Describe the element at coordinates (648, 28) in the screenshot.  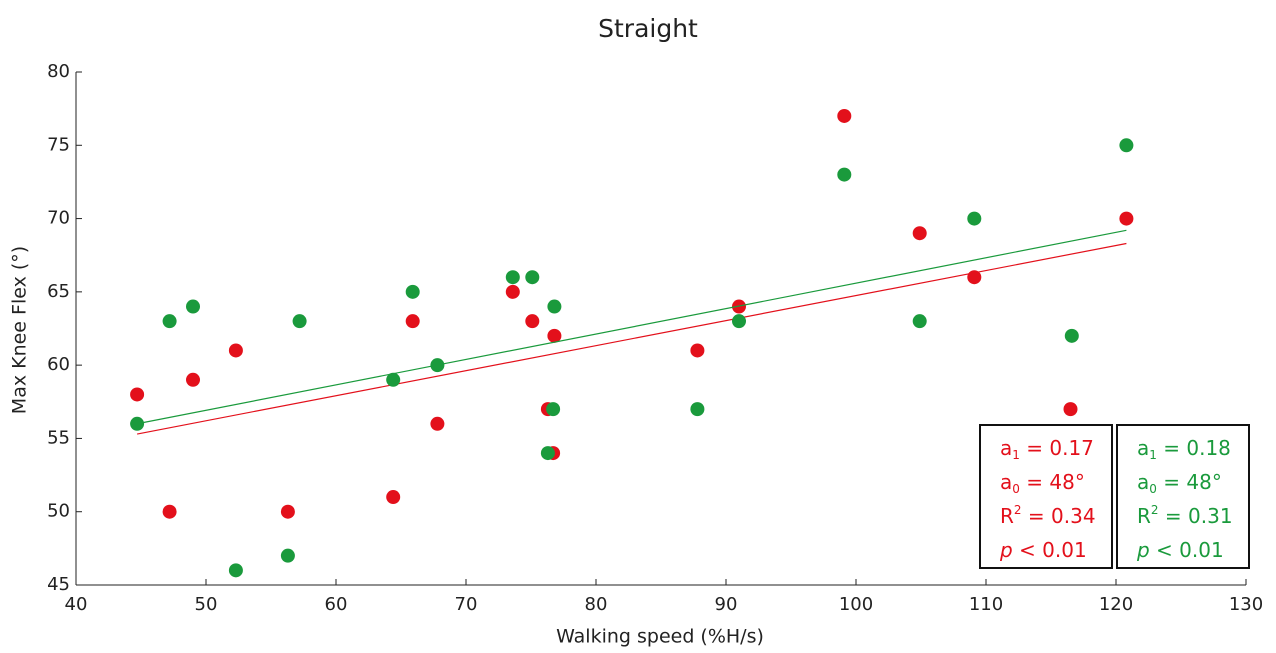
I see `chart-title: Straight` at that location.